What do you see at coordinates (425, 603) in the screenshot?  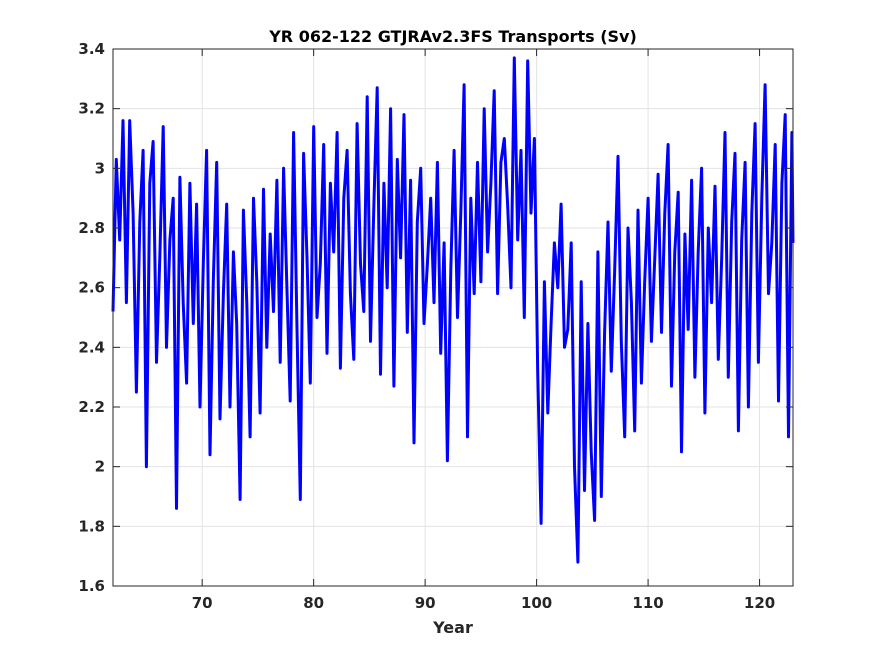 I see `x-tick-label: 90` at bounding box center [425, 603].